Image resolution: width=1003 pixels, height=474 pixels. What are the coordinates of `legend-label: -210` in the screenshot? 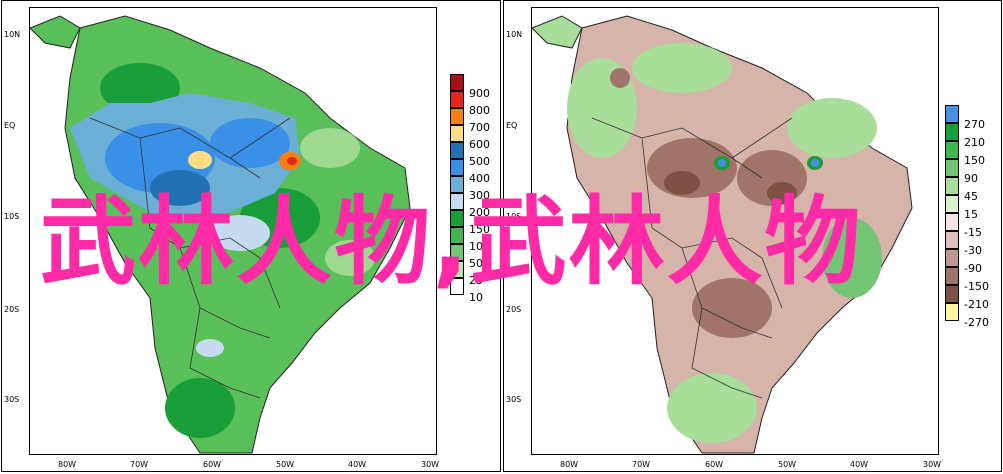 It's located at (976, 304).